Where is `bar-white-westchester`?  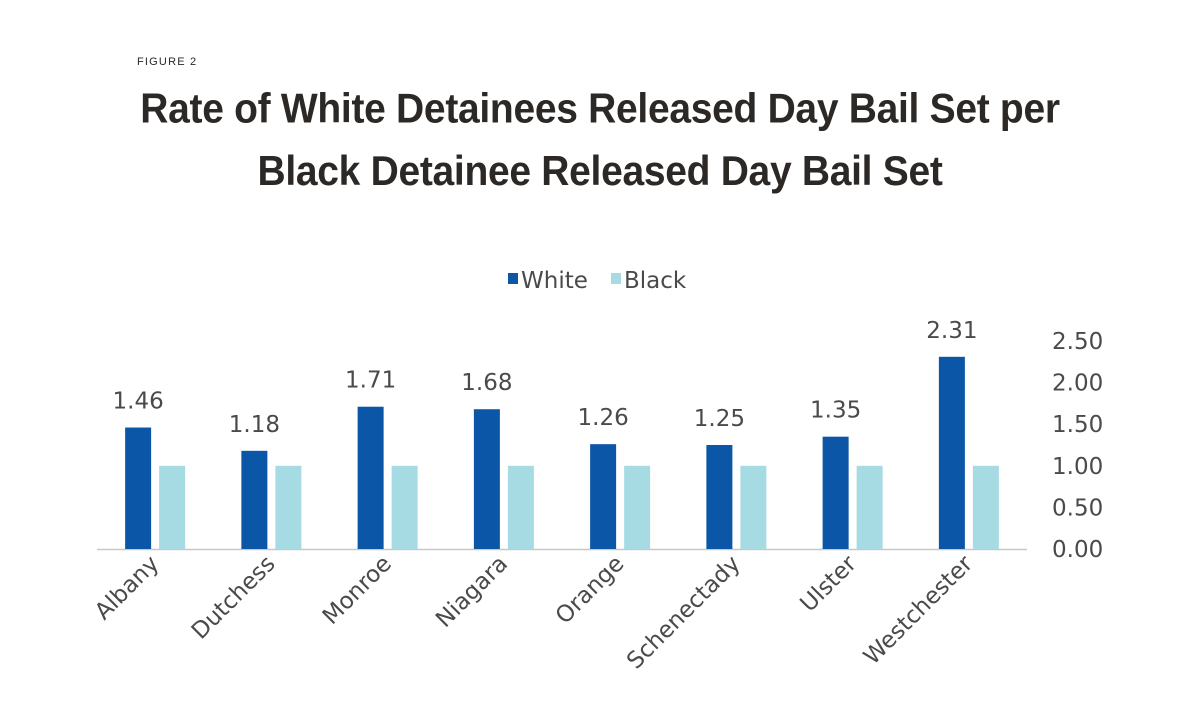 bar-white-westchester is located at coordinates (951, 452).